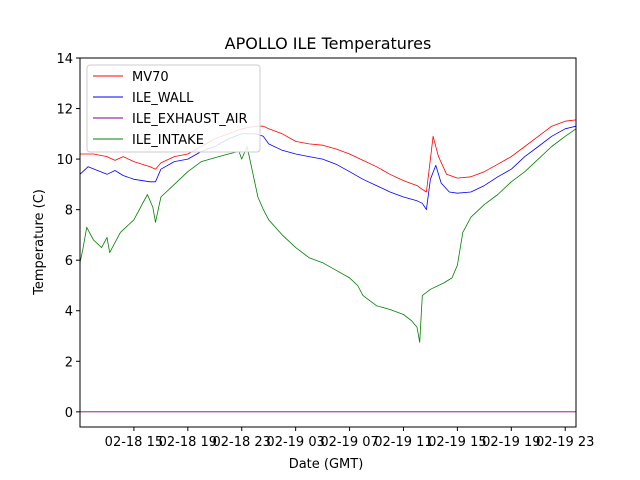 The image size is (640, 480). Describe the element at coordinates (64, 59) in the screenshot. I see `y-tick-label: 14` at that location.